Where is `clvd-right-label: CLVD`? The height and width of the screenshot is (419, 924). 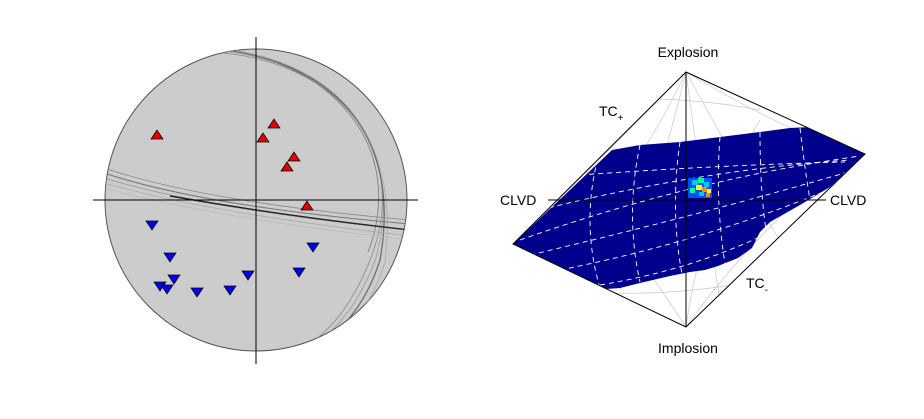
clvd-right-label: CLVD is located at coordinates (848, 200).